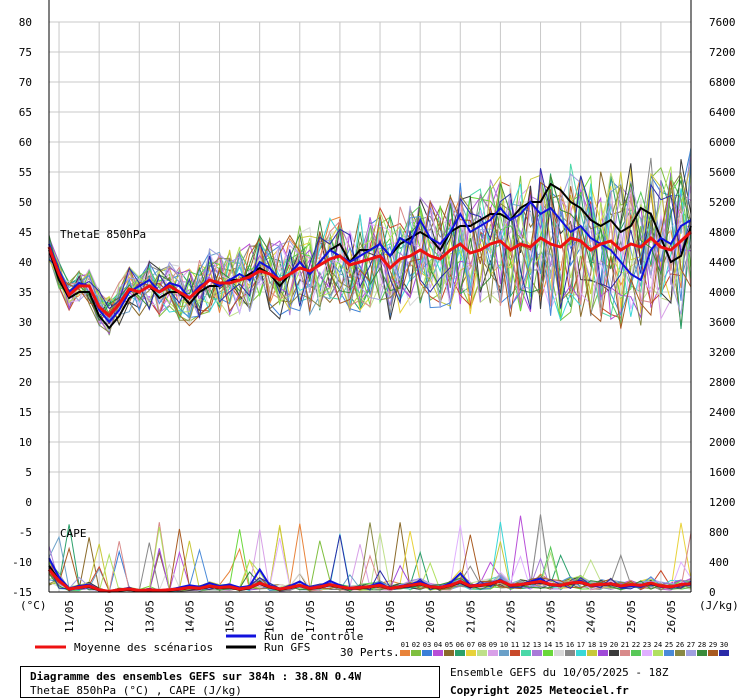  Describe the element at coordinates (405, 645) in the screenshot. I see `pert-legend-number: 01` at that location.